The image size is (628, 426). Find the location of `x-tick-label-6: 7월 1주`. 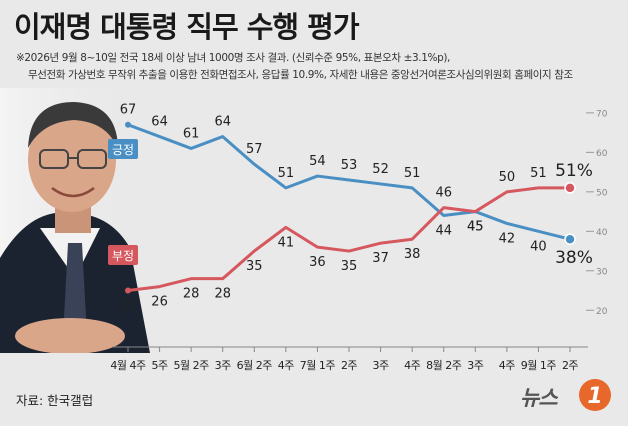

x-tick-label-6: 7월 1주 is located at coordinates (318, 365).